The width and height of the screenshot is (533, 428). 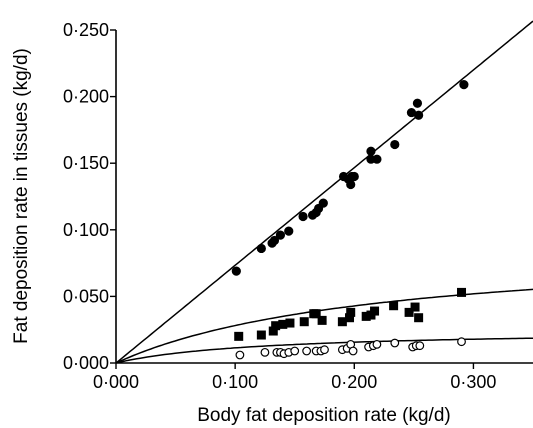 What do you see at coordinates (86, 296) in the screenshot?
I see `y-tick-label: 0·050` at bounding box center [86, 296].